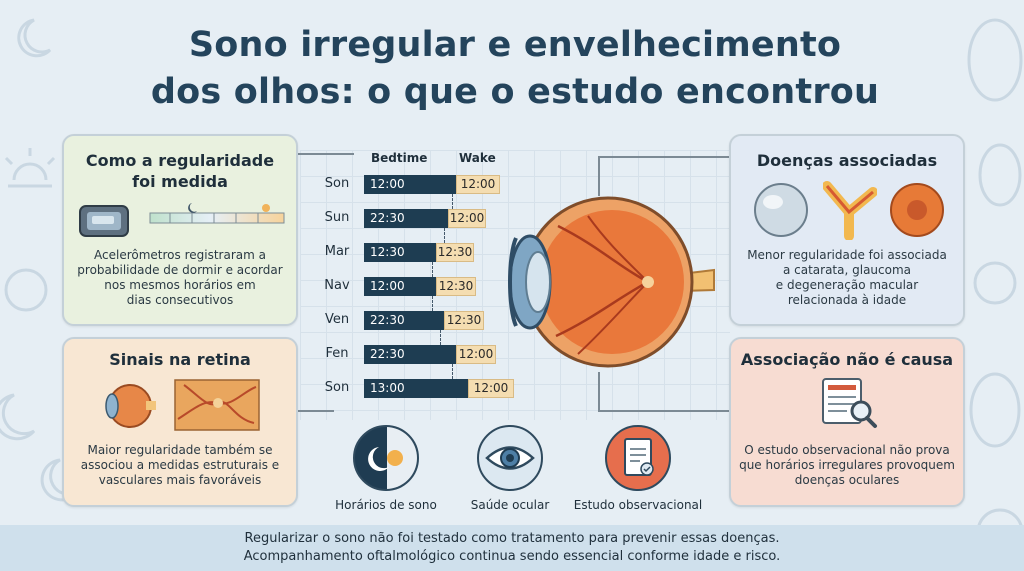 The width and height of the screenshot is (1024, 571). I want to click on text-line: Menor regularidade foi associada, so click(847, 255).